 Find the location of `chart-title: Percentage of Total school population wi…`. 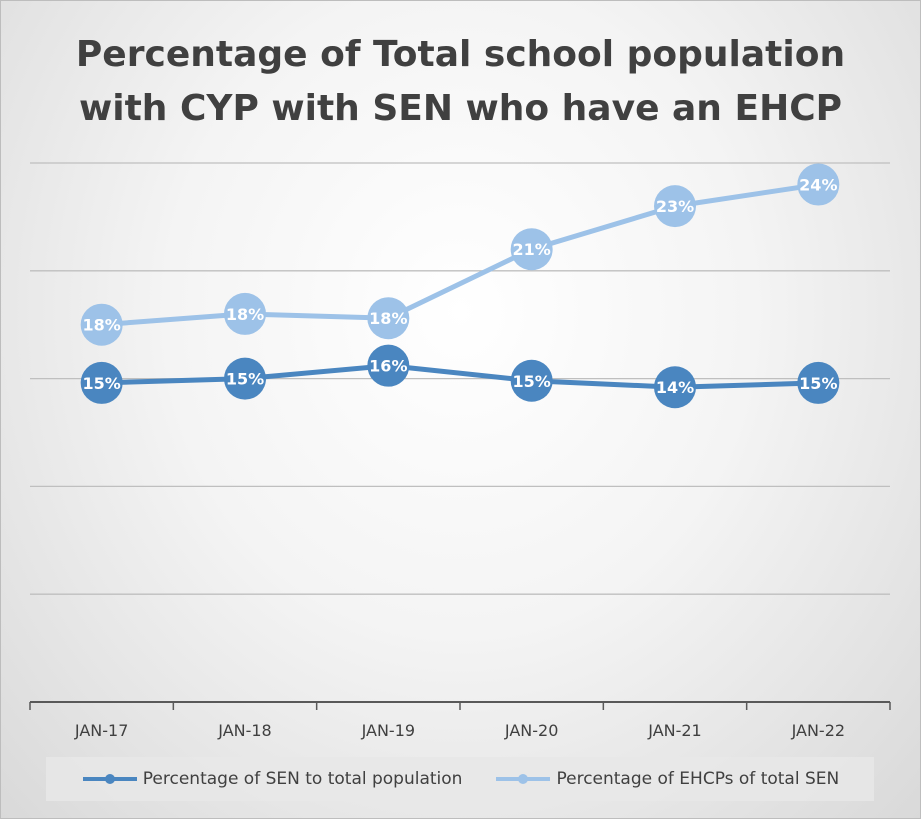

chart-title: Percentage of Total school population wi… is located at coordinates (460, 82).